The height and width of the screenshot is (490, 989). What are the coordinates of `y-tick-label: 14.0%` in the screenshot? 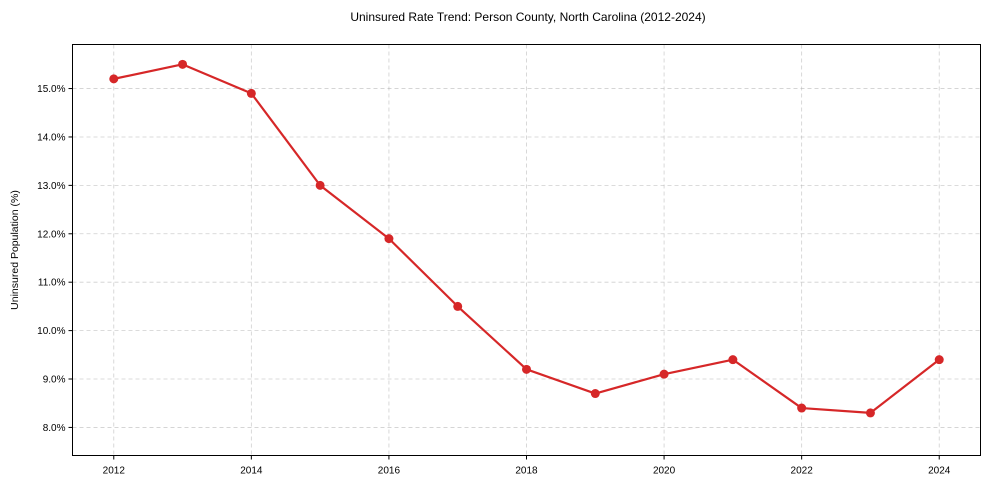 It's located at (51, 137).